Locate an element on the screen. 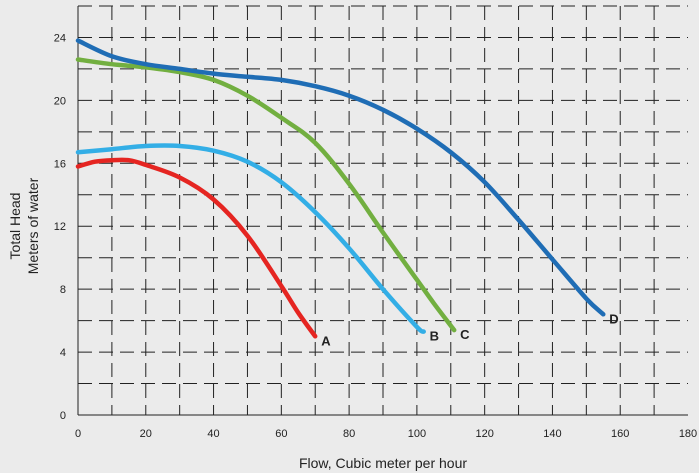 The height and width of the screenshot is (473, 699). x-tick-labels: 0 20 40 60 80 100 120 140 160 180 is located at coordinates (386, 434).